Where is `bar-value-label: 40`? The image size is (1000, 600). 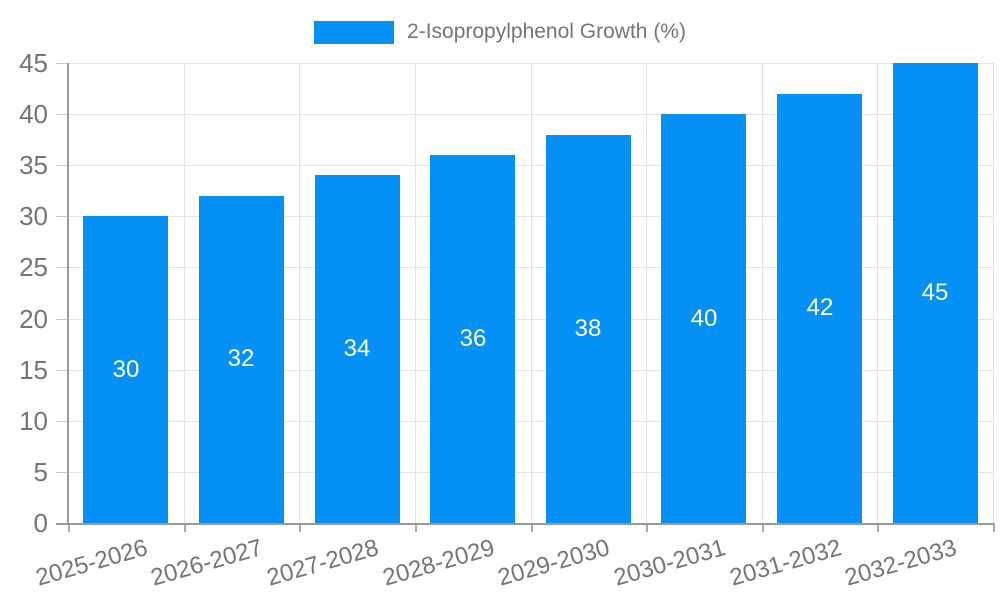 bar-value-label: 40 is located at coordinates (704, 318).